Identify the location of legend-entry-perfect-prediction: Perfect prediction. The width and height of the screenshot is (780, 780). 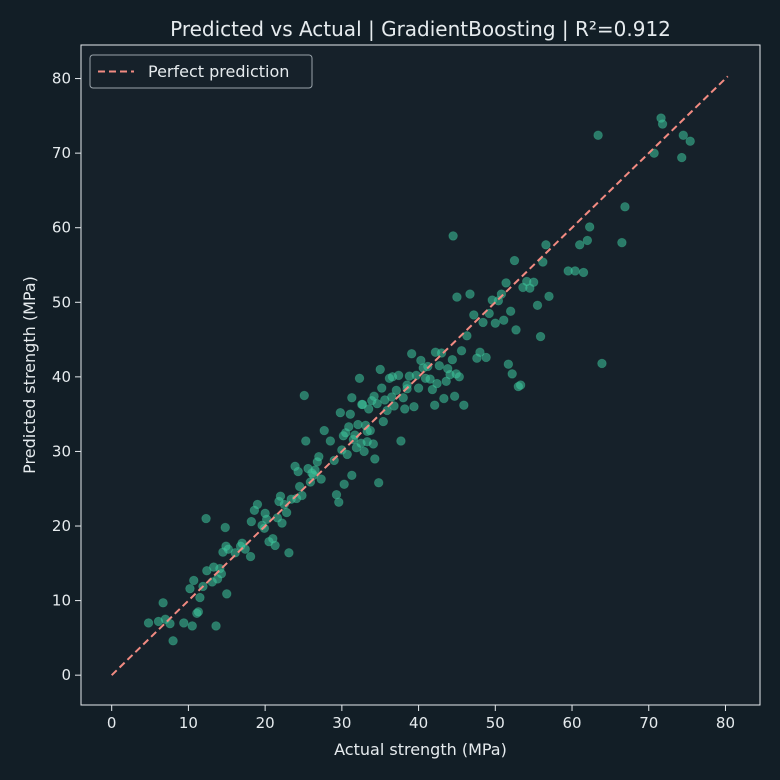
(218, 71).